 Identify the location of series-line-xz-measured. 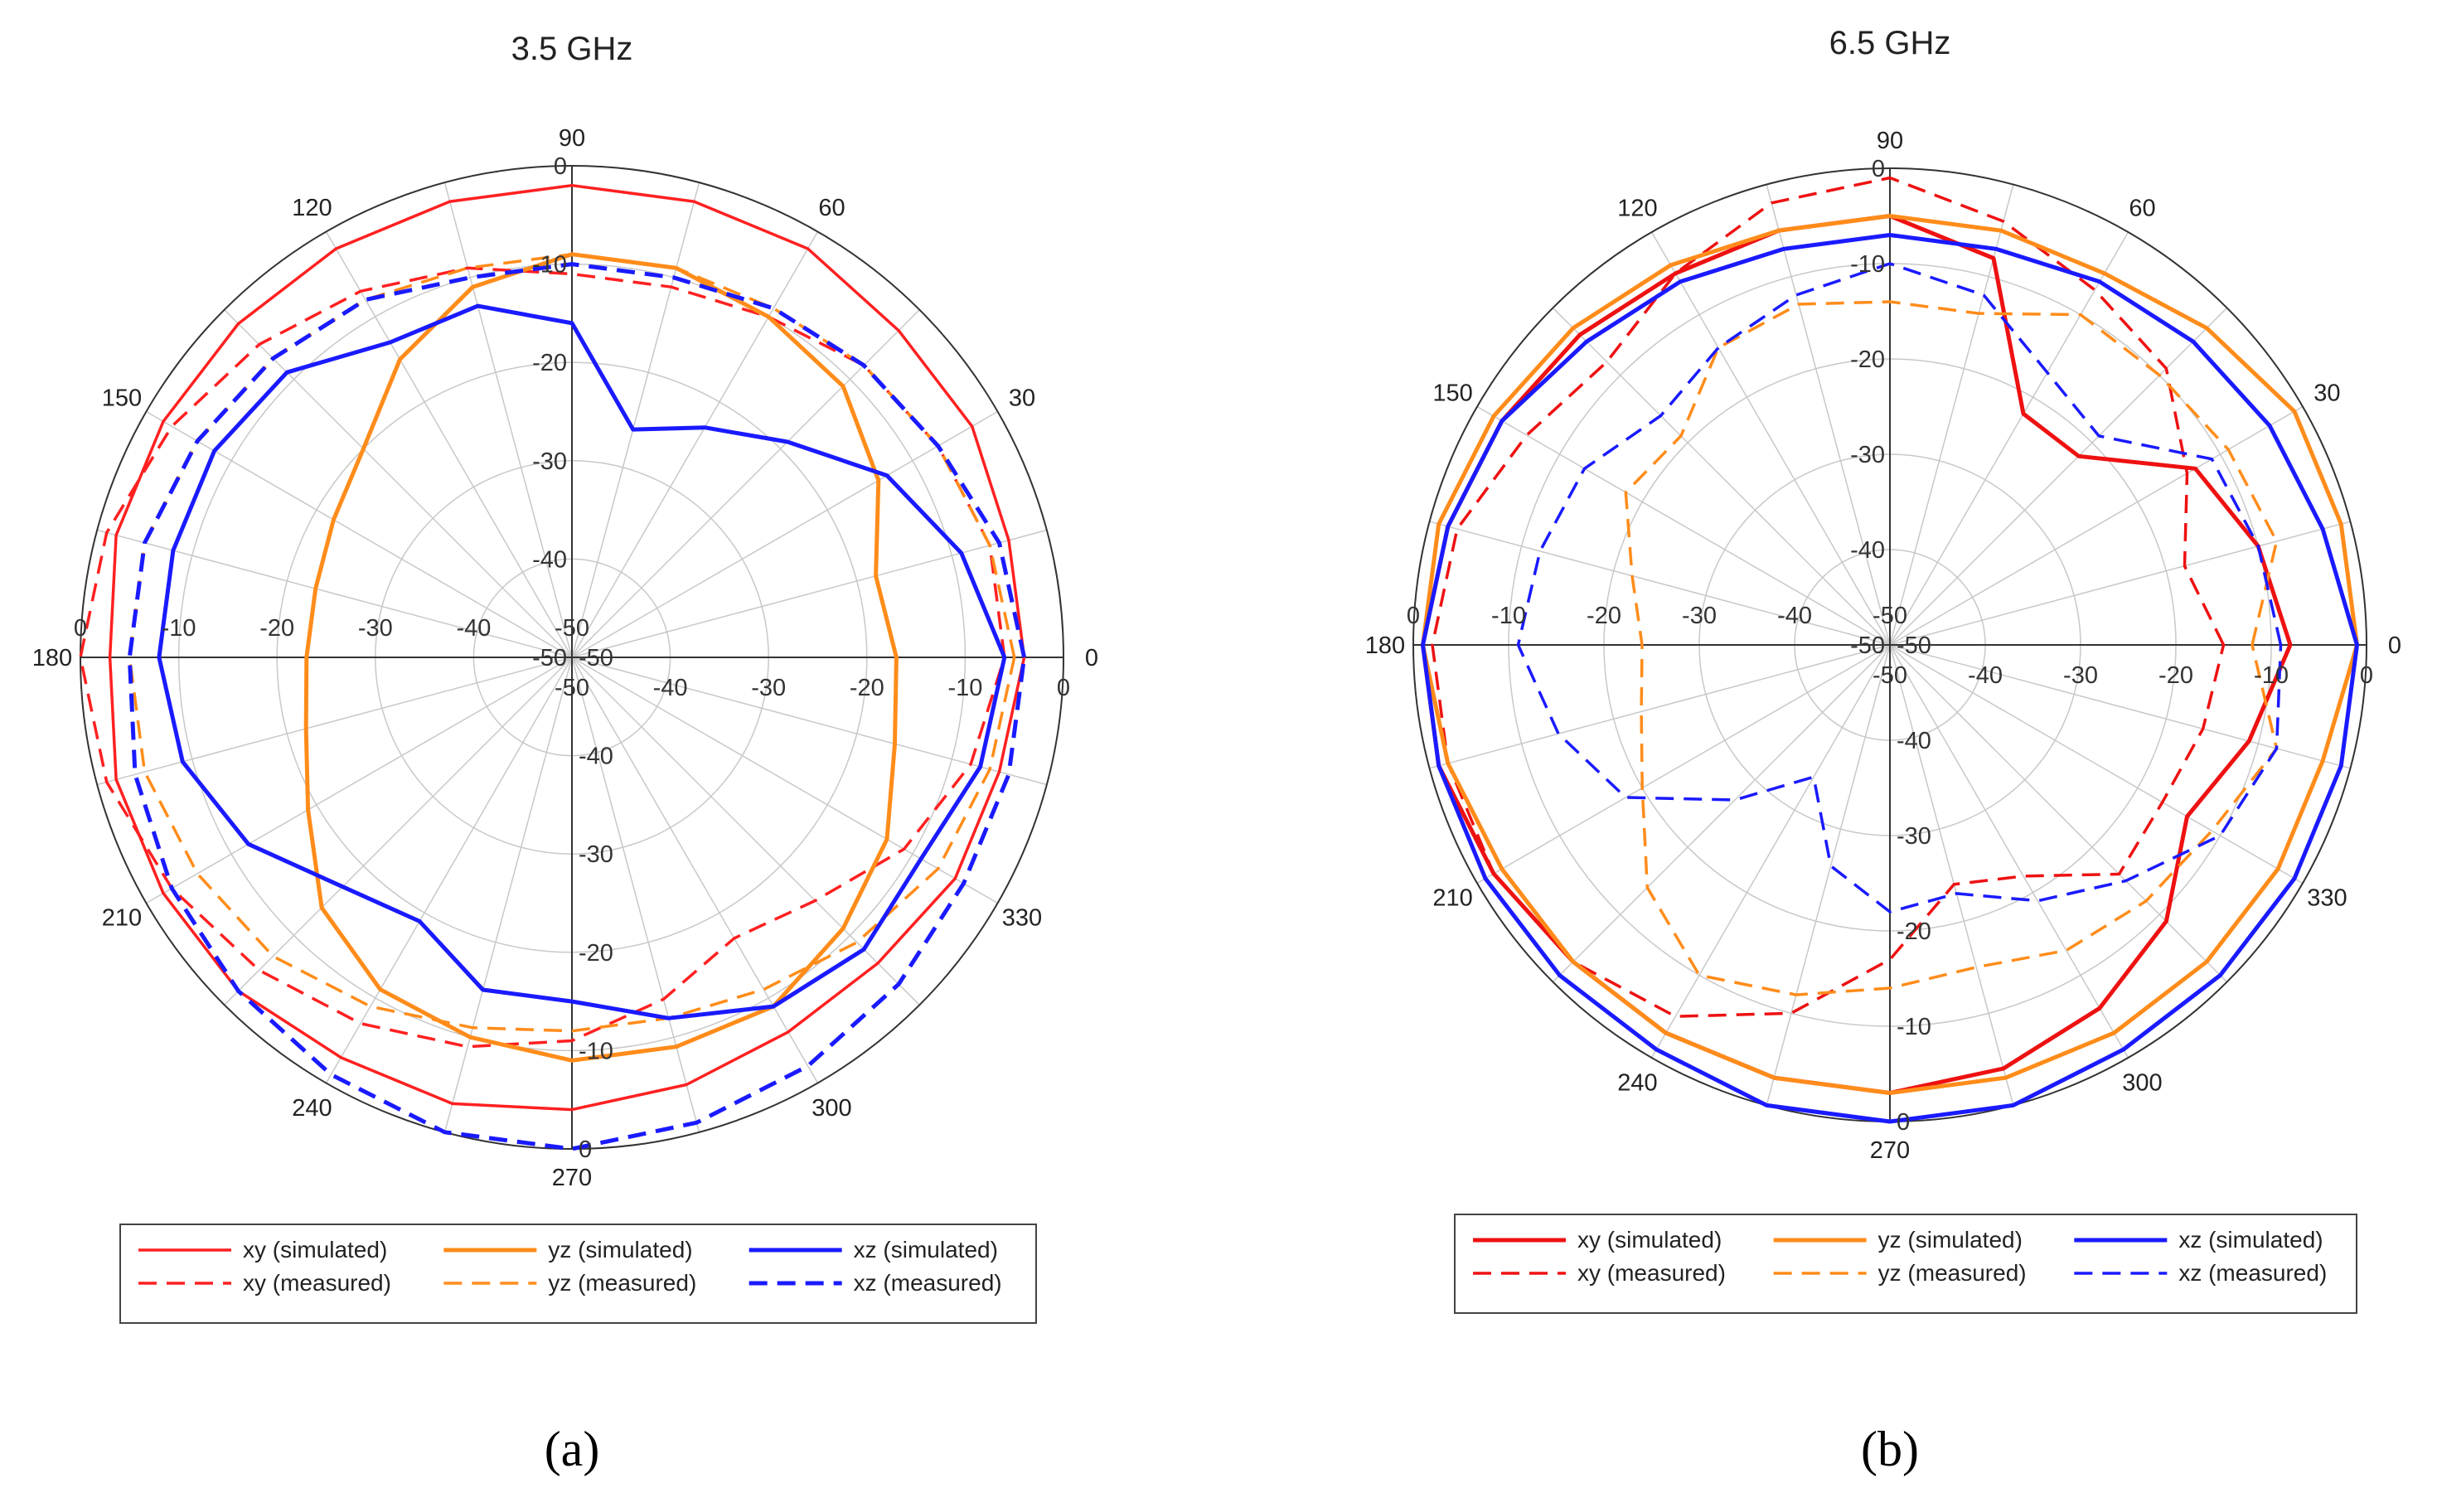
(1899, 588).